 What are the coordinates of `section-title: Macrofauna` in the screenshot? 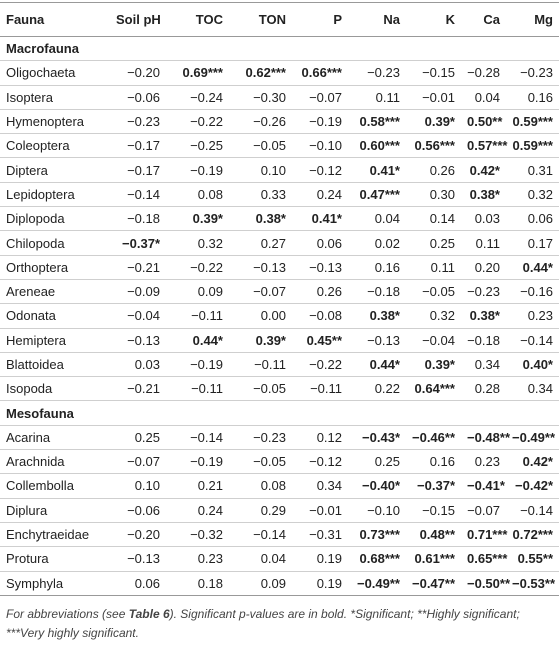 It's located at (279, 49).